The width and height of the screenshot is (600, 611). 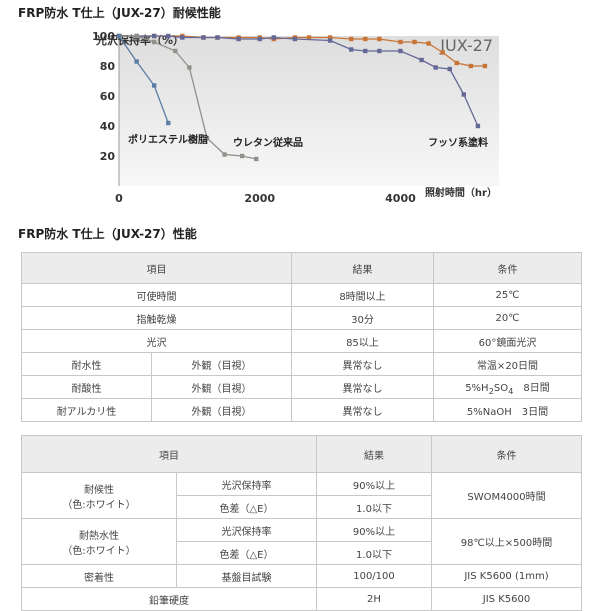 What do you see at coordinates (461, 192) in the screenshot?
I see `x-axis-label: 照射時間（hr）` at bounding box center [461, 192].